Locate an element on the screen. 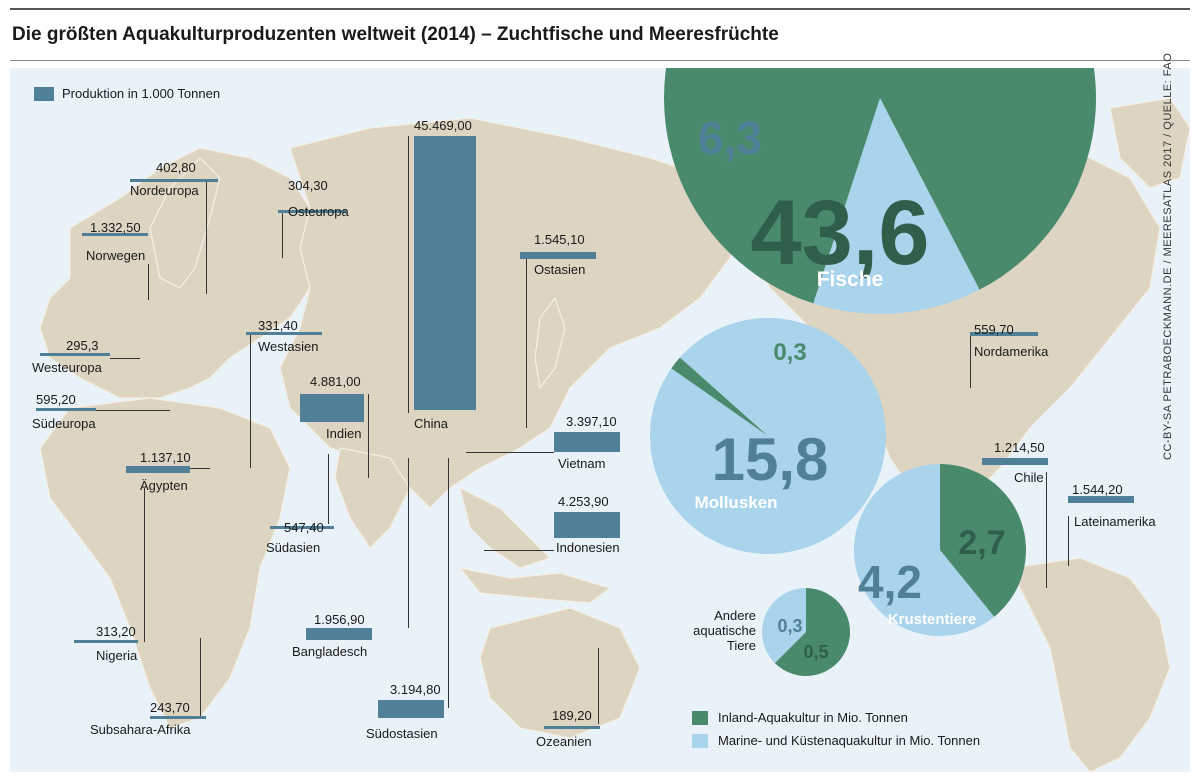  production-legend: Produktion in 1.000 Tonnen is located at coordinates (127, 93).